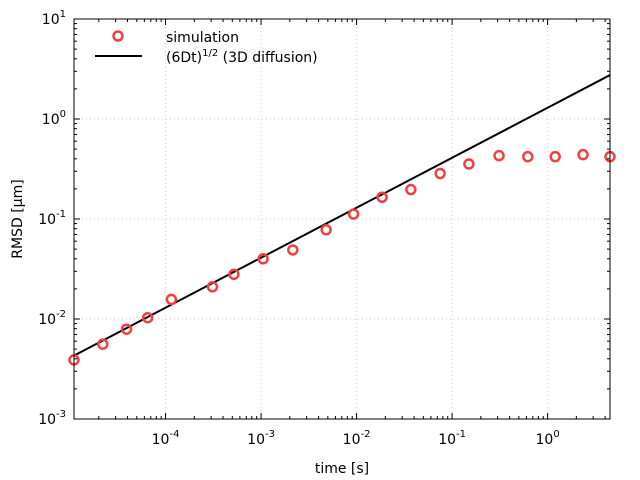 Image resolution: width=640 pixels, height=480 pixels. I want to click on y-tick-label: 10⁻³, so click(52, 418).